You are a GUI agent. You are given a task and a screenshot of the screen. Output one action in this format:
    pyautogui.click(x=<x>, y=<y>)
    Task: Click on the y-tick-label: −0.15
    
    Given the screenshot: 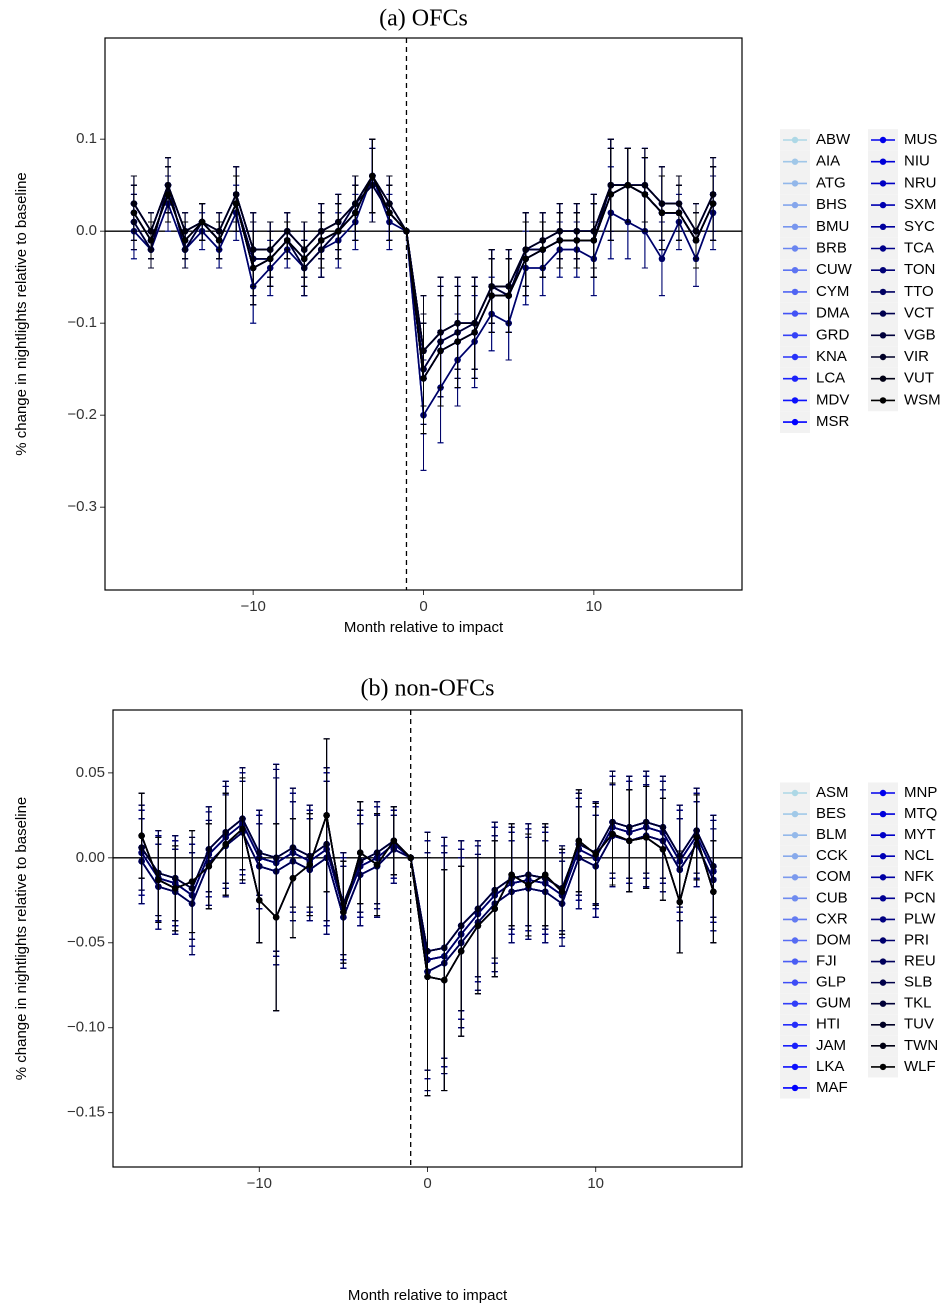 What is the action you would take?
    pyautogui.click(x=86, y=1112)
    